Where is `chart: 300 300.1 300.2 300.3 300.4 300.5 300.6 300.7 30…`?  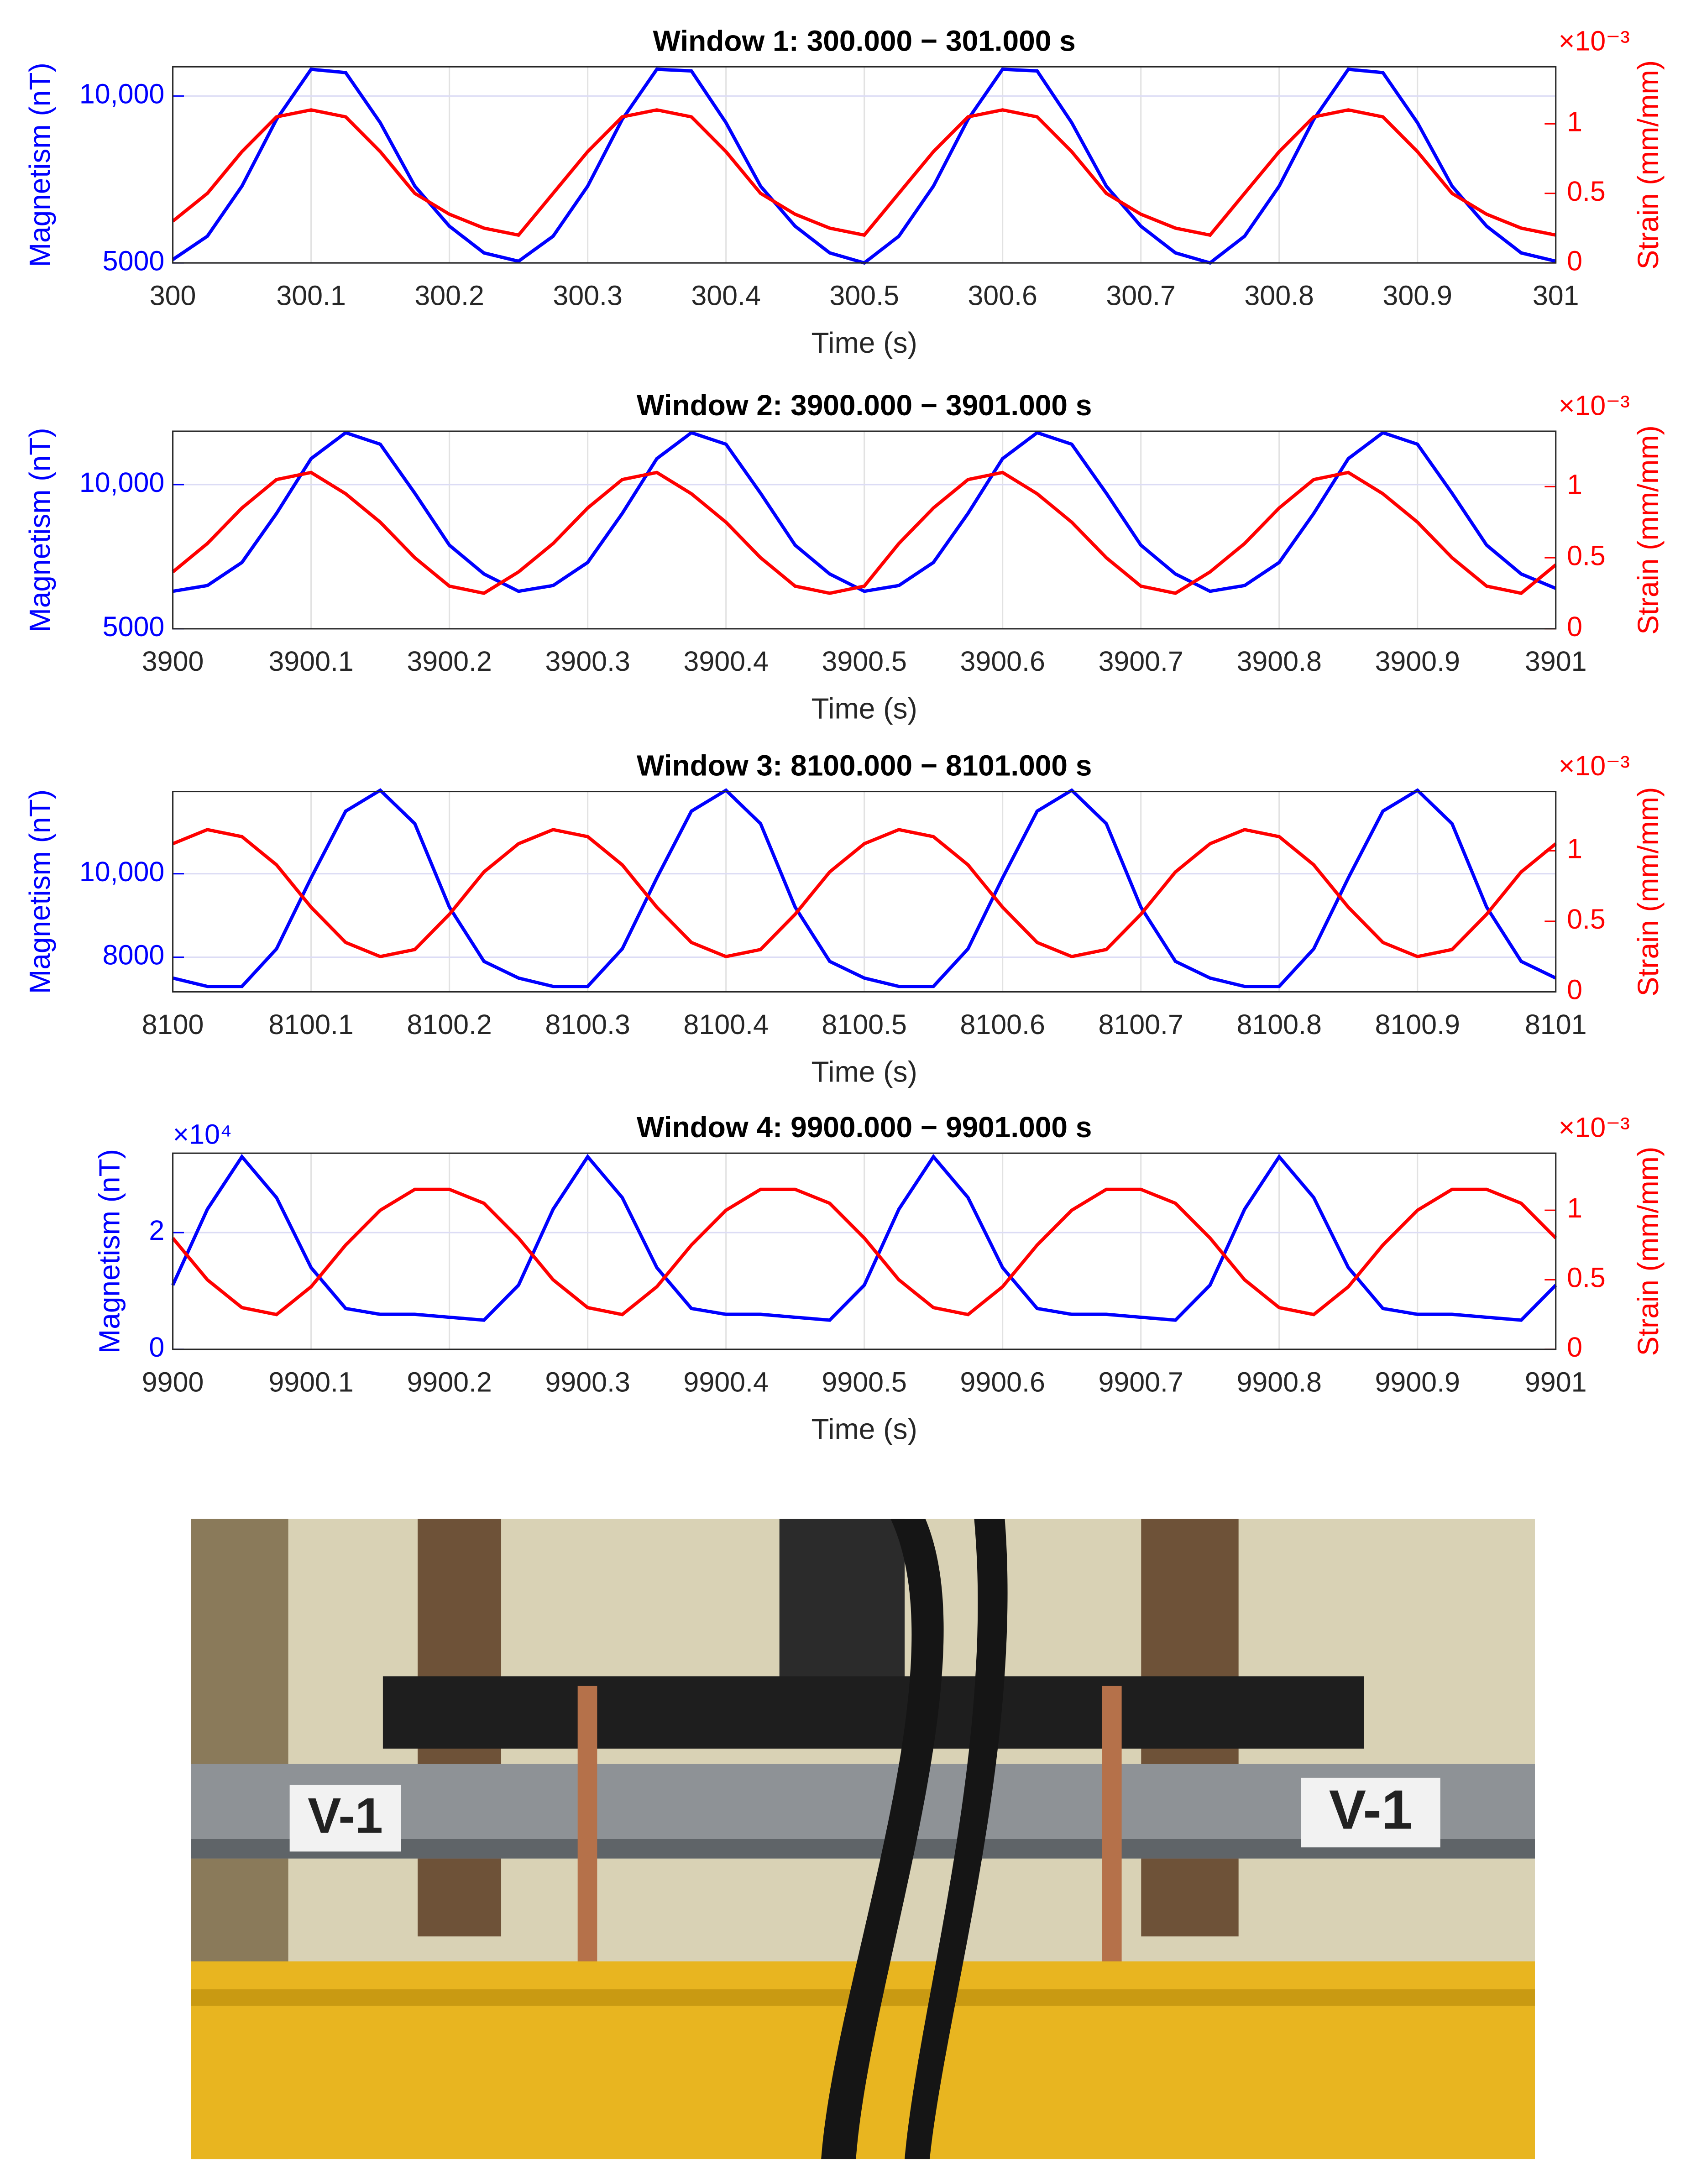
chart: 300 300.1 300.2 300.3 300.4 300.5 300.6 300.7 30… is located at coordinates (844, 192).